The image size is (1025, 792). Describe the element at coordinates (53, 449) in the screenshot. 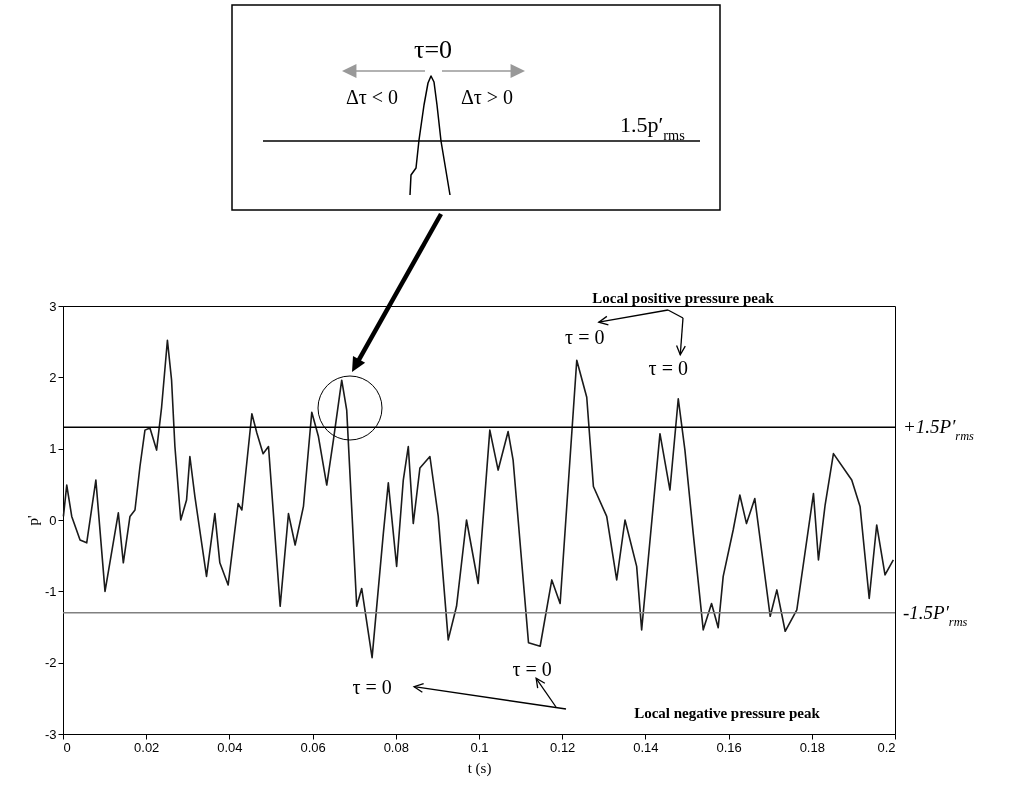

I see `y-tick-label: 1` at that location.